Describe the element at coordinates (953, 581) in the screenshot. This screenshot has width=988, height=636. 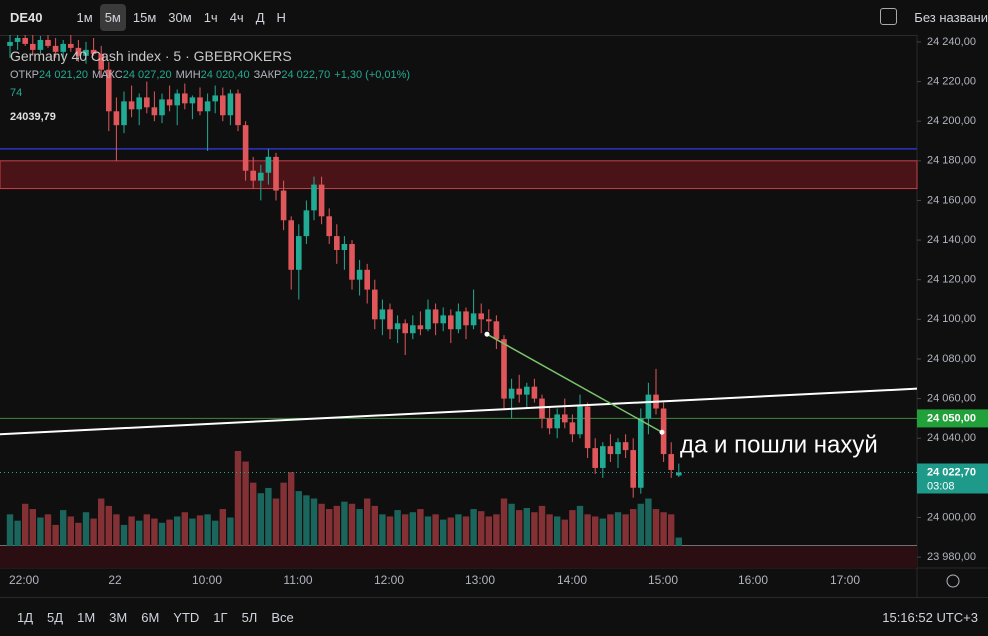
I see `settings-icon` at that location.